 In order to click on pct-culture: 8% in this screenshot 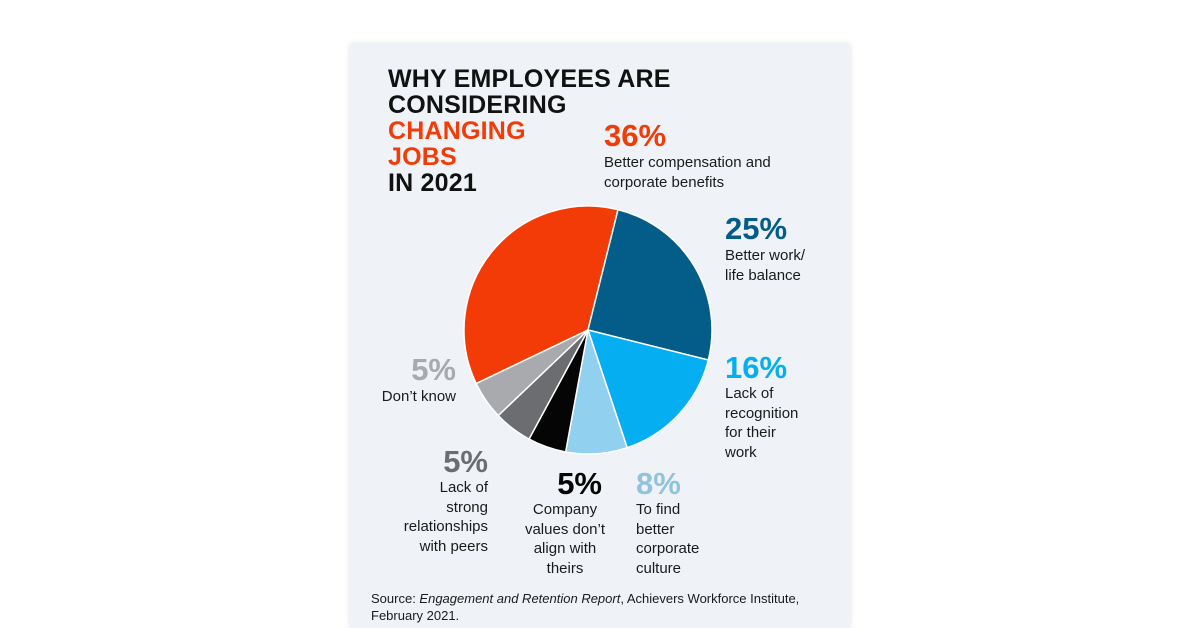, I will do `click(658, 483)`.